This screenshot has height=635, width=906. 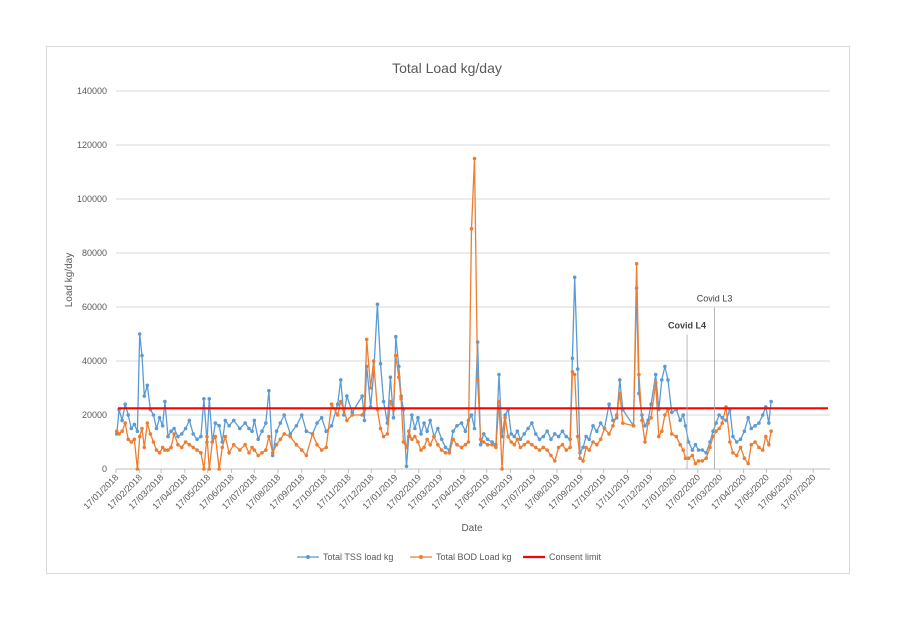 I want to click on y-tick-label: 80000, so click(x=94, y=253).